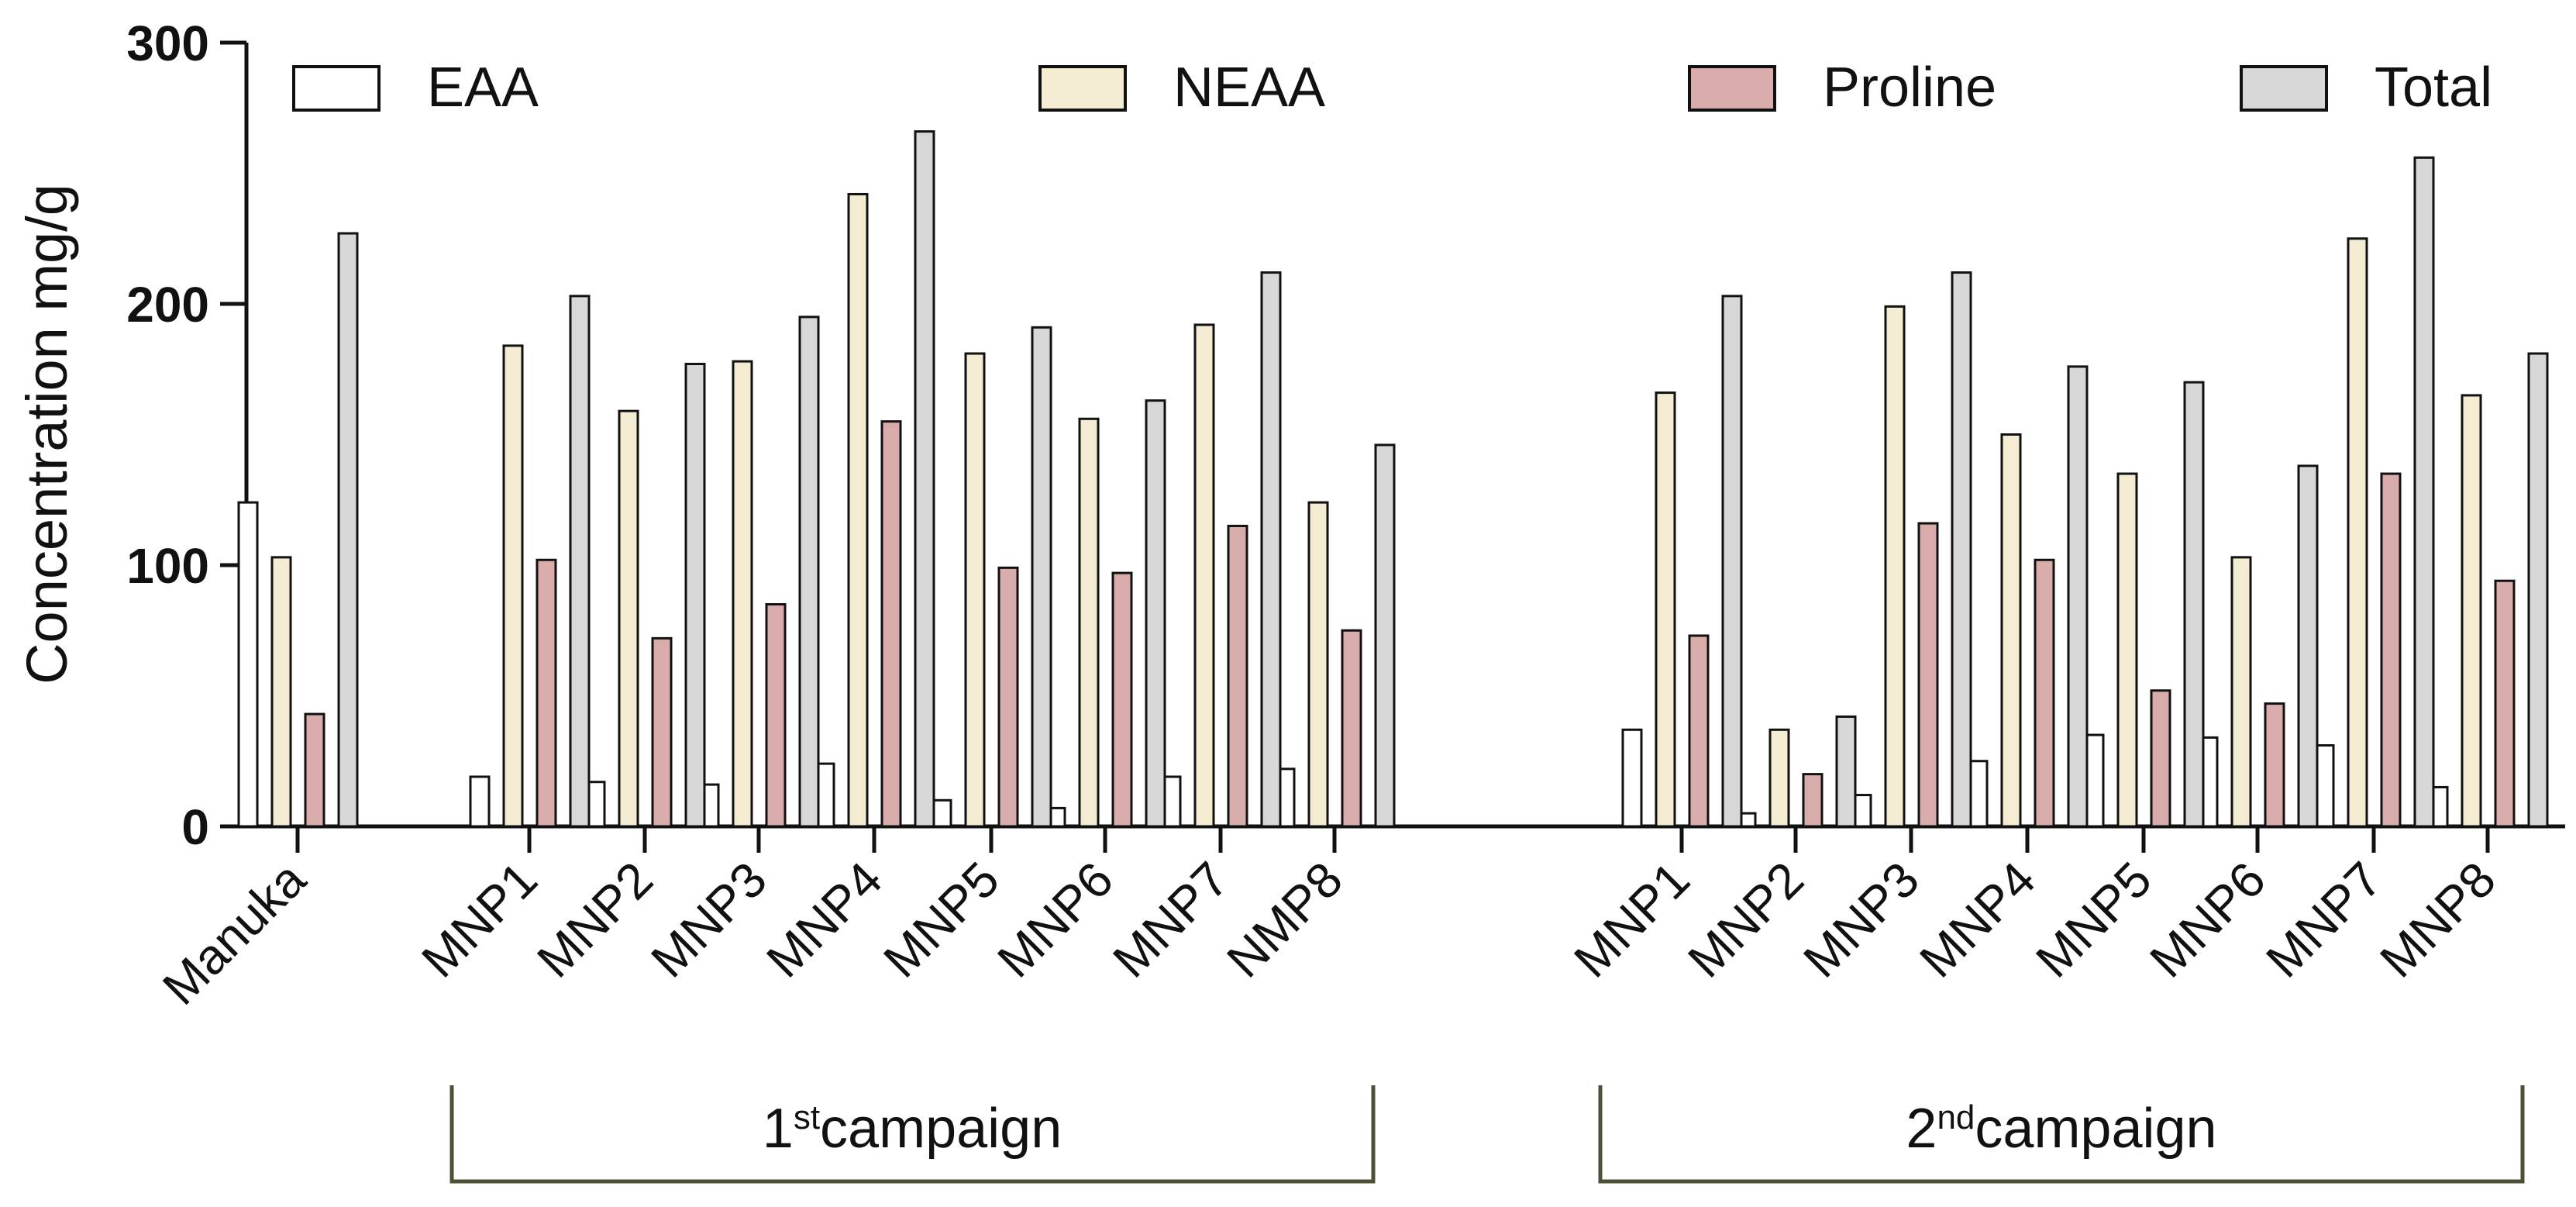 The height and width of the screenshot is (1207, 2576). I want to click on legend-label-proline: Proline, so click(1909, 88).